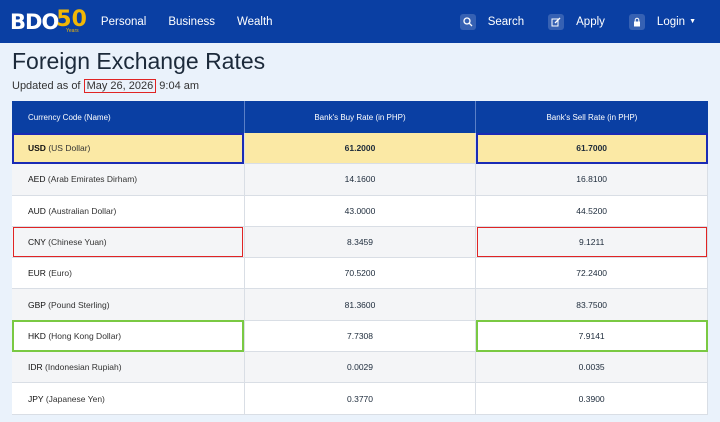  What do you see at coordinates (636, 21) in the screenshot?
I see `lock-icon` at bounding box center [636, 21].